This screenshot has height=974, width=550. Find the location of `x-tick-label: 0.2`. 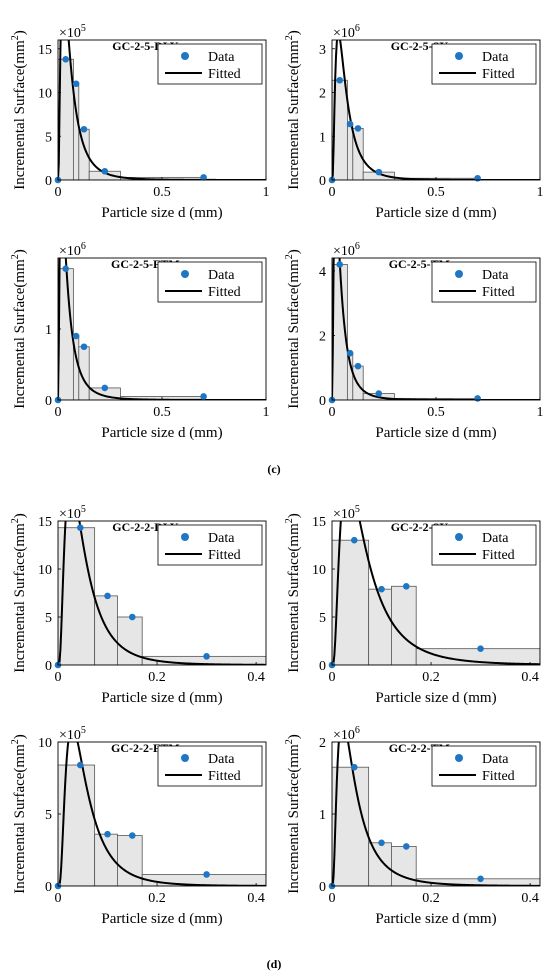

x-tick-label: 0.2 is located at coordinates (431, 898).